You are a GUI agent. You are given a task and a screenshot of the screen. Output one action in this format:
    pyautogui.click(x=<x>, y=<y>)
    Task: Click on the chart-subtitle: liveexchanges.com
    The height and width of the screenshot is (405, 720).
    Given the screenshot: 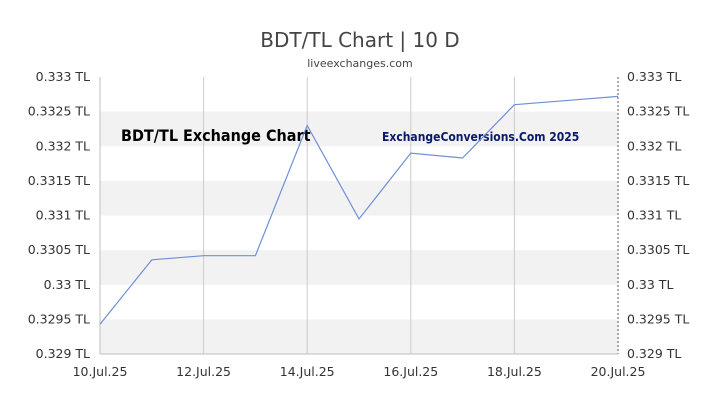 What is the action you would take?
    pyautogui.click(x=359, y=63)
    